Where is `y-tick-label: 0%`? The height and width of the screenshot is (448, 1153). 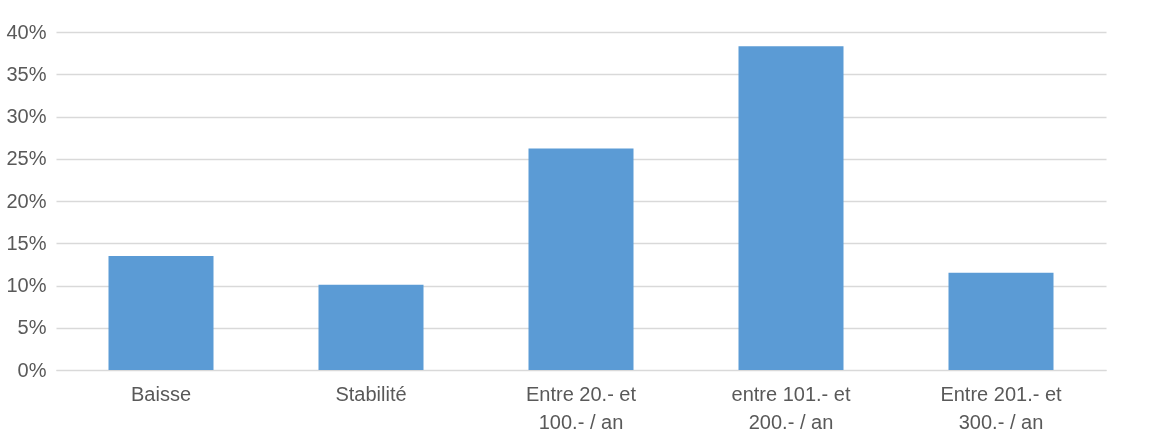 y-tick-label: 0% is located at coordinates (32, 369).